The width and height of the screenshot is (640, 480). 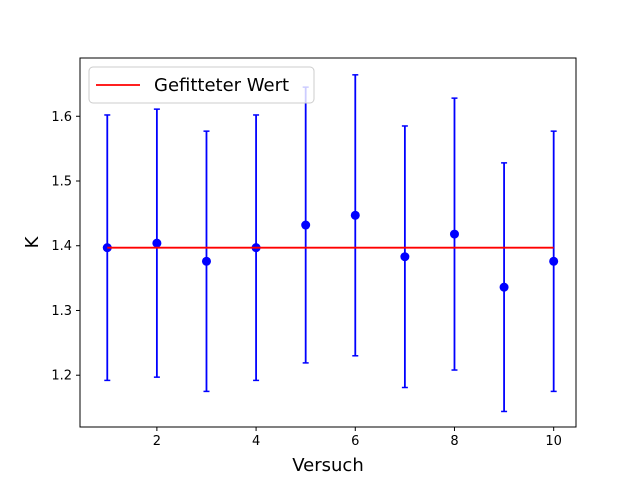 What do you see at coordinates (221, 85) in the screenshot?
I see `legend-label: Gefitteter Wert` at bounding box center [221, 85].